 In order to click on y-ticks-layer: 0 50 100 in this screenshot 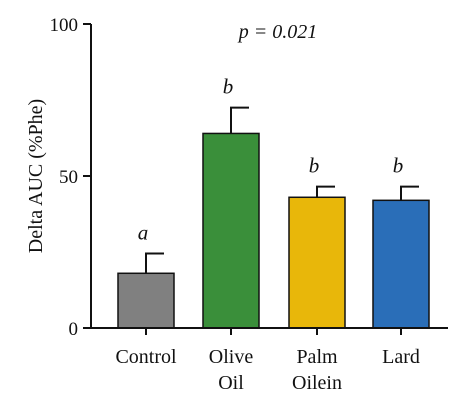, I will do `click(71, 177)`.